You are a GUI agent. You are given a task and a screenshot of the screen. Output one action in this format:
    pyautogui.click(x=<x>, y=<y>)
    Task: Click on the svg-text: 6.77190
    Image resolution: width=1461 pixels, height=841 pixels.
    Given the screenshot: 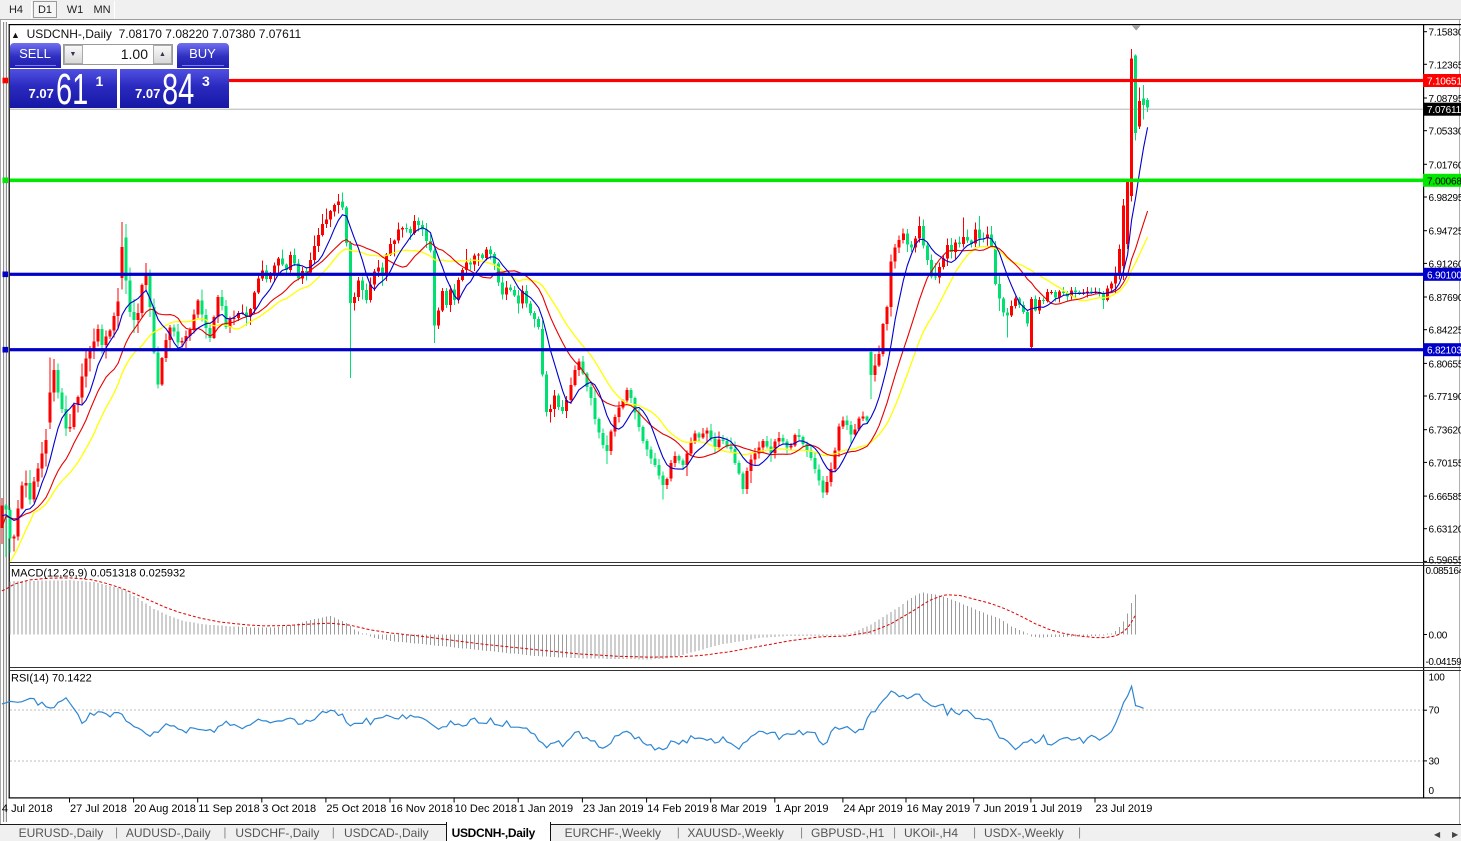 What is the action you would take?
    pyautogui.click(x=1445, y=397)
    